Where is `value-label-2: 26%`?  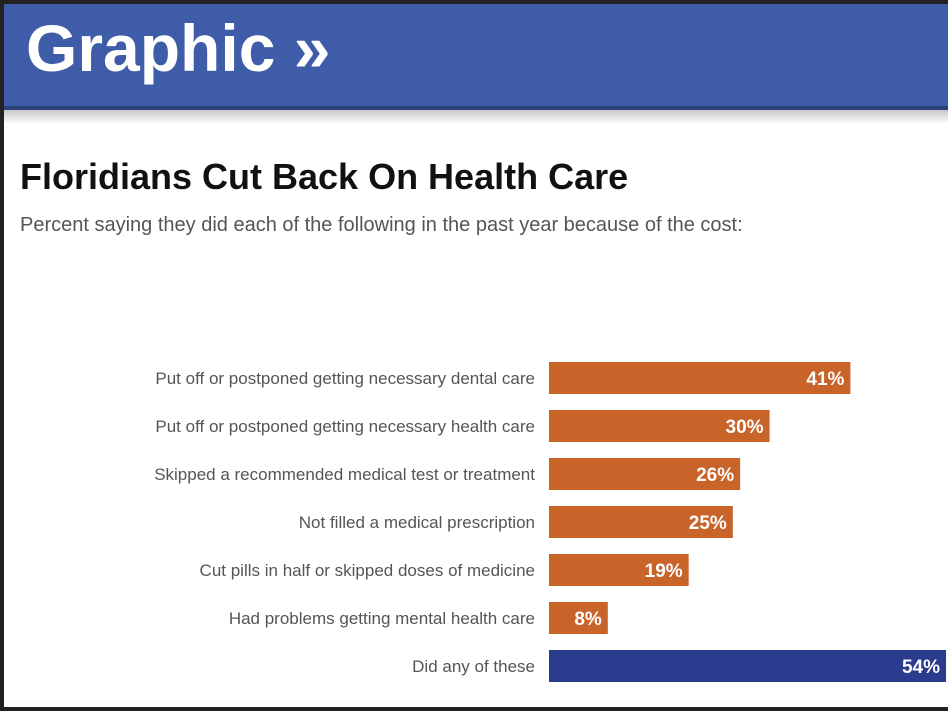
value-label-2: 26% is located at coordinates (715, 475).